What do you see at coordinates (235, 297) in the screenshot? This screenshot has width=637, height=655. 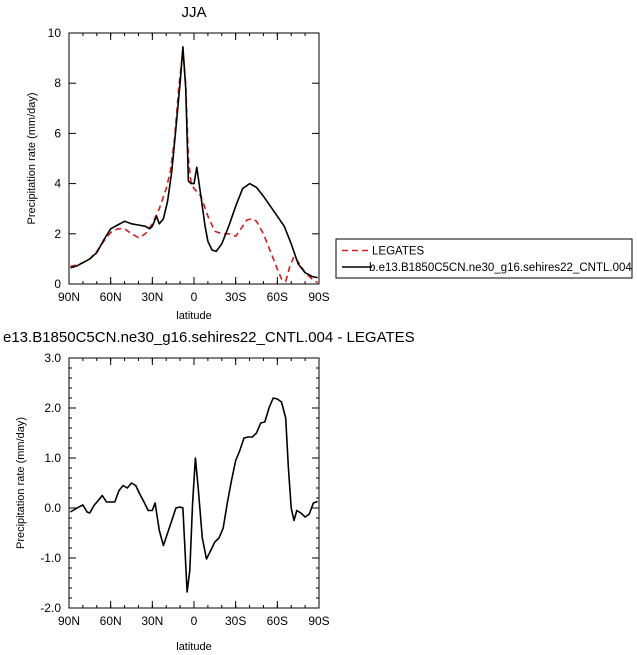 I see `top-x-tick-label: 30S` at bounding box center [235, 297].